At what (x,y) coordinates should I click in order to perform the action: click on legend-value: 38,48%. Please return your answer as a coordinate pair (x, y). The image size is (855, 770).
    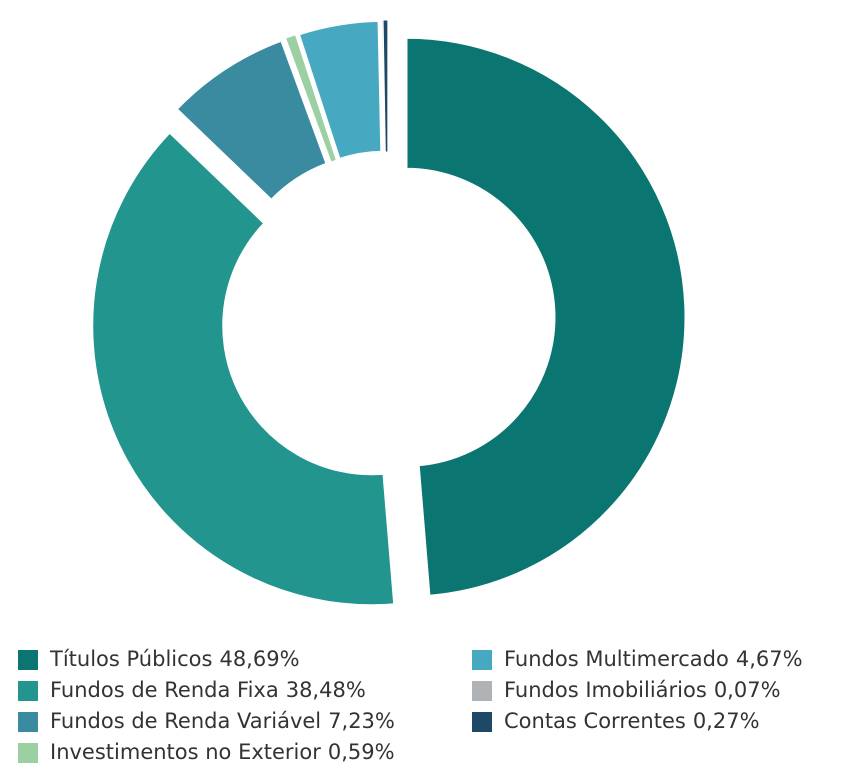
    Looking at the image, I should click on (326, 690).